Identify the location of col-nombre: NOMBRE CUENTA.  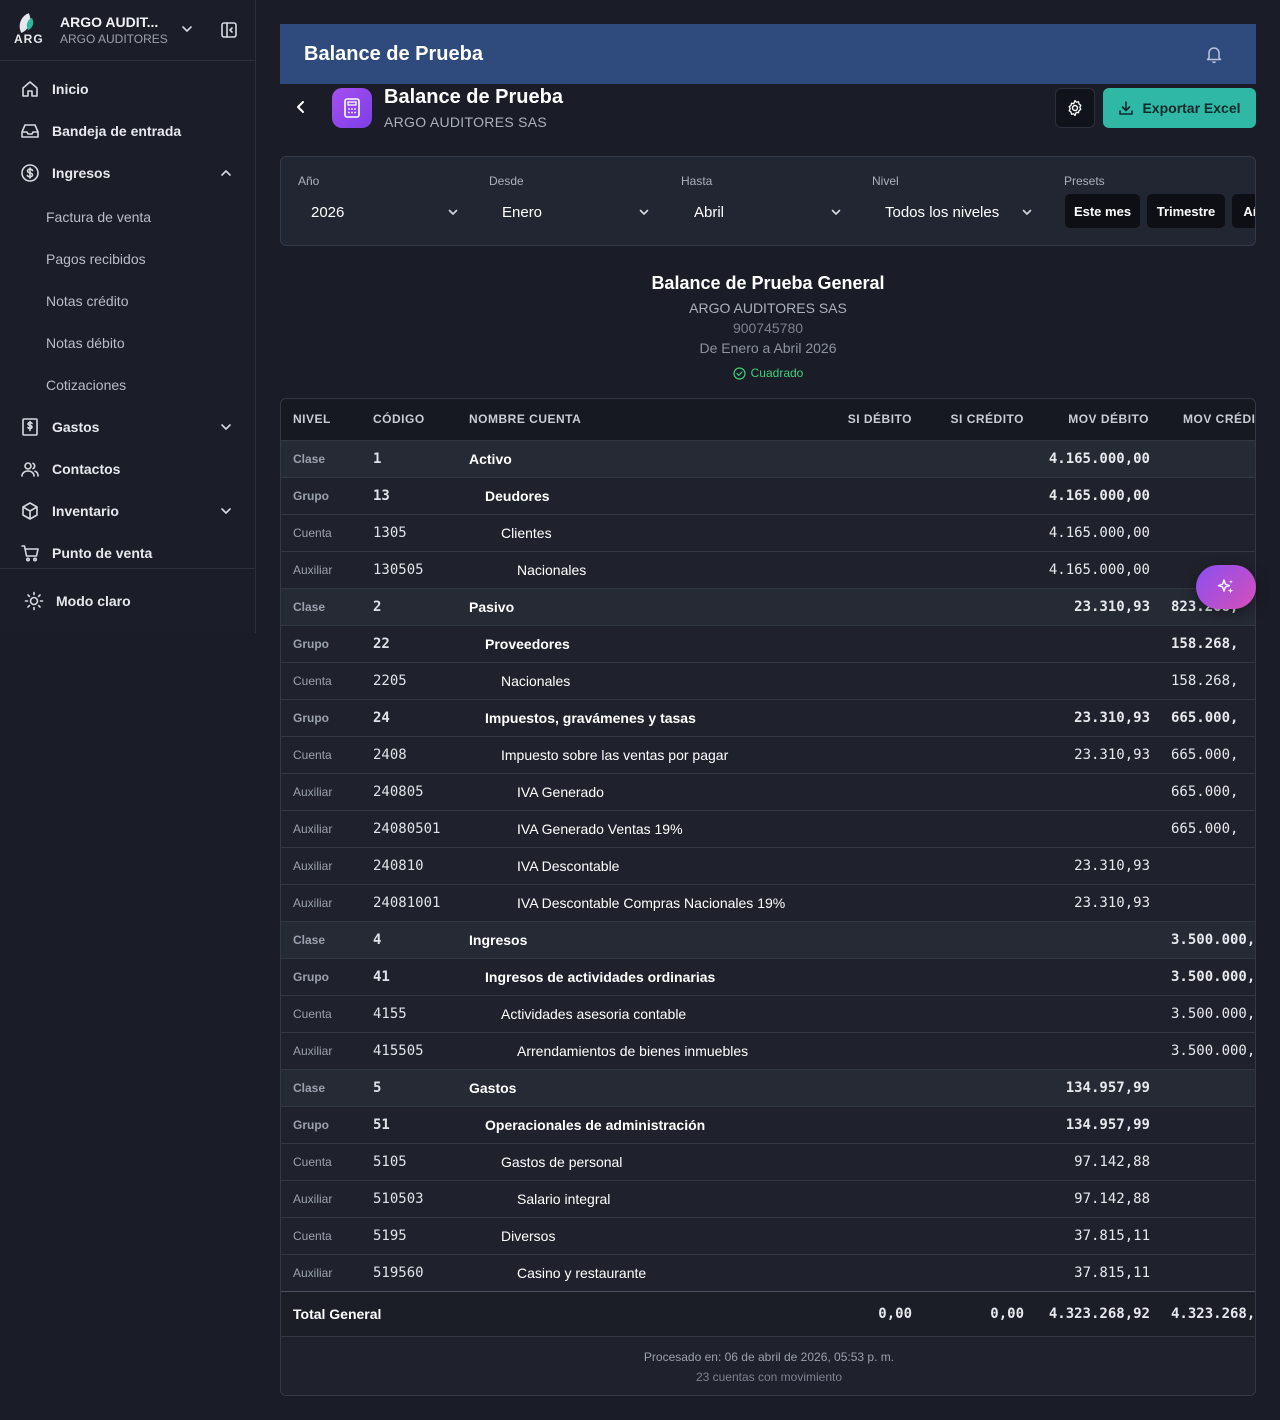
(525, 419).